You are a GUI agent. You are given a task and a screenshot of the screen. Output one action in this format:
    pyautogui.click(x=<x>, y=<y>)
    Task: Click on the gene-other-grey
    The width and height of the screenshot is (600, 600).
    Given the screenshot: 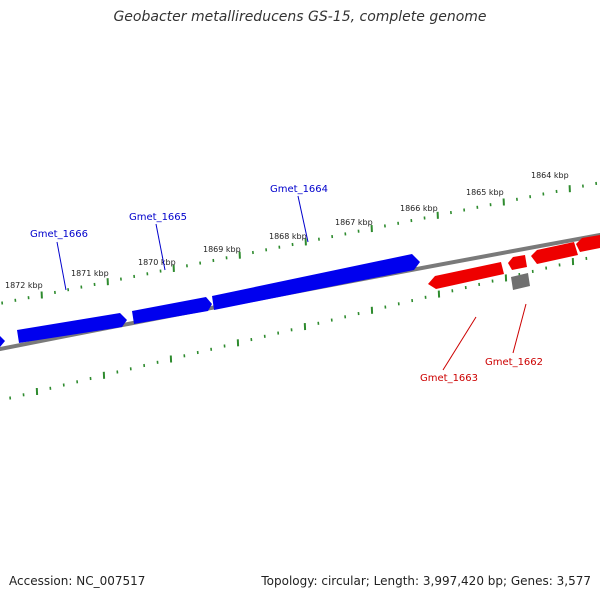 What is the action you would take?
    pyautogui.click(x=520, y=281)
    